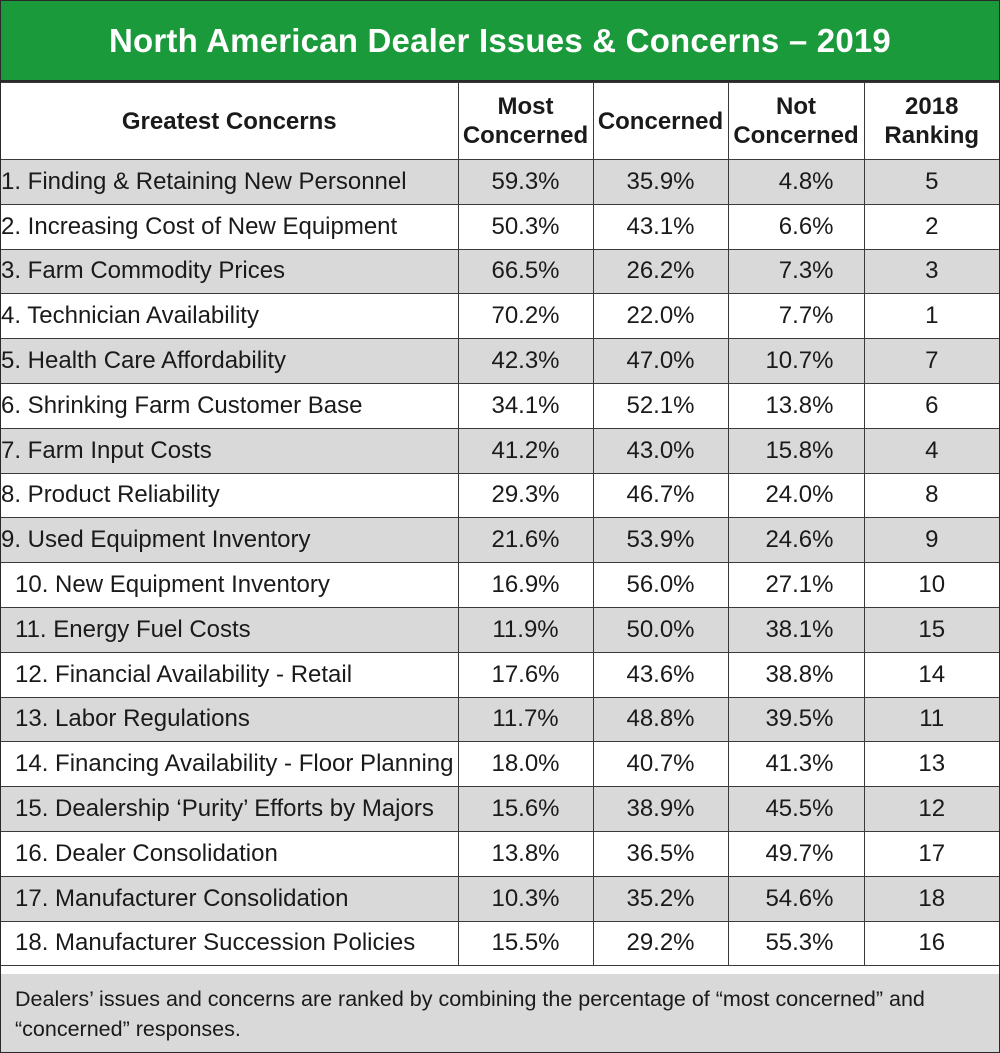 Image resolution: width=1000 pixels, height=1053 pixels. What do you see at coordinates (660, 719) in the screenshot?
I see `concerned-cell: 48.8%` at bounding box center [660, 719].